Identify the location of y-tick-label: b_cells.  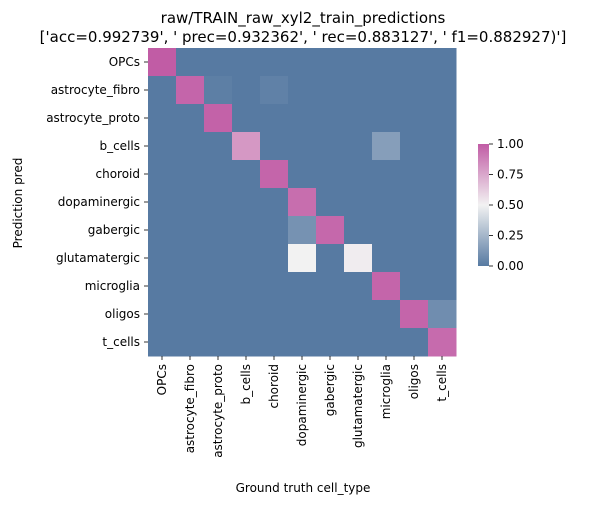
(119, 146).